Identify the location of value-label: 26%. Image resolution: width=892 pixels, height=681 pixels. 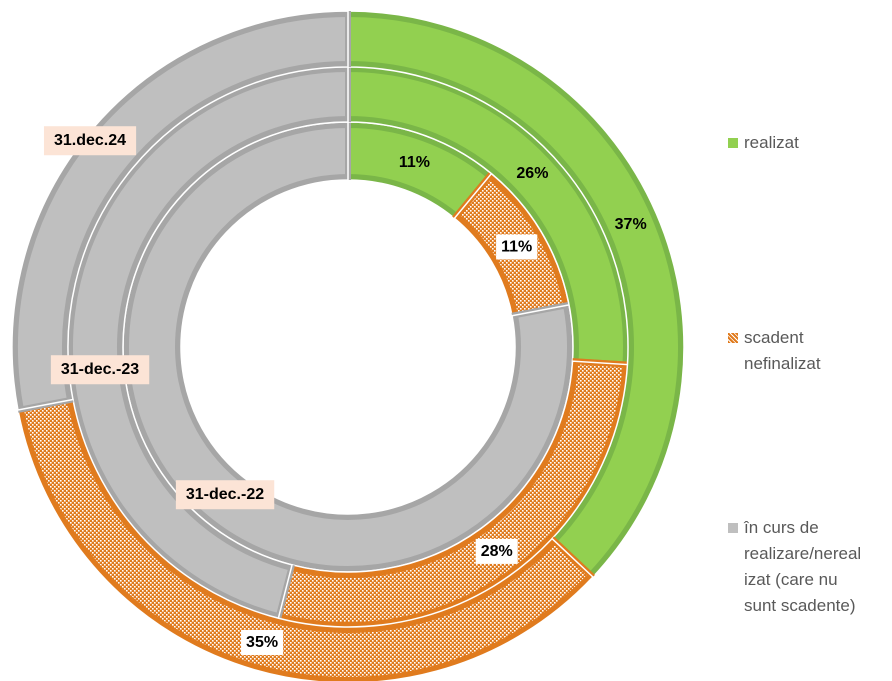
(532, 173).